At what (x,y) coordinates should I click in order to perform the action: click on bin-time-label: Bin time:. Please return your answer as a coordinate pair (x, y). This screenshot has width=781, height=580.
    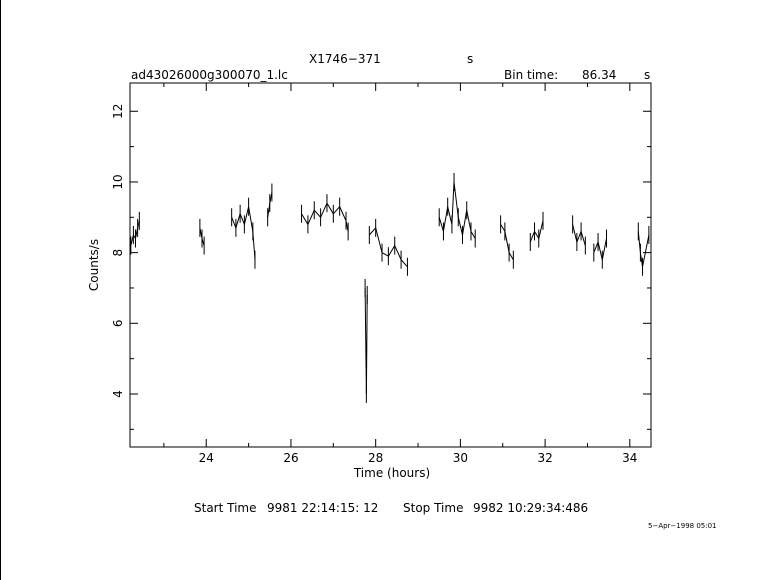
    Looking at the image, I should click on (531, 75).